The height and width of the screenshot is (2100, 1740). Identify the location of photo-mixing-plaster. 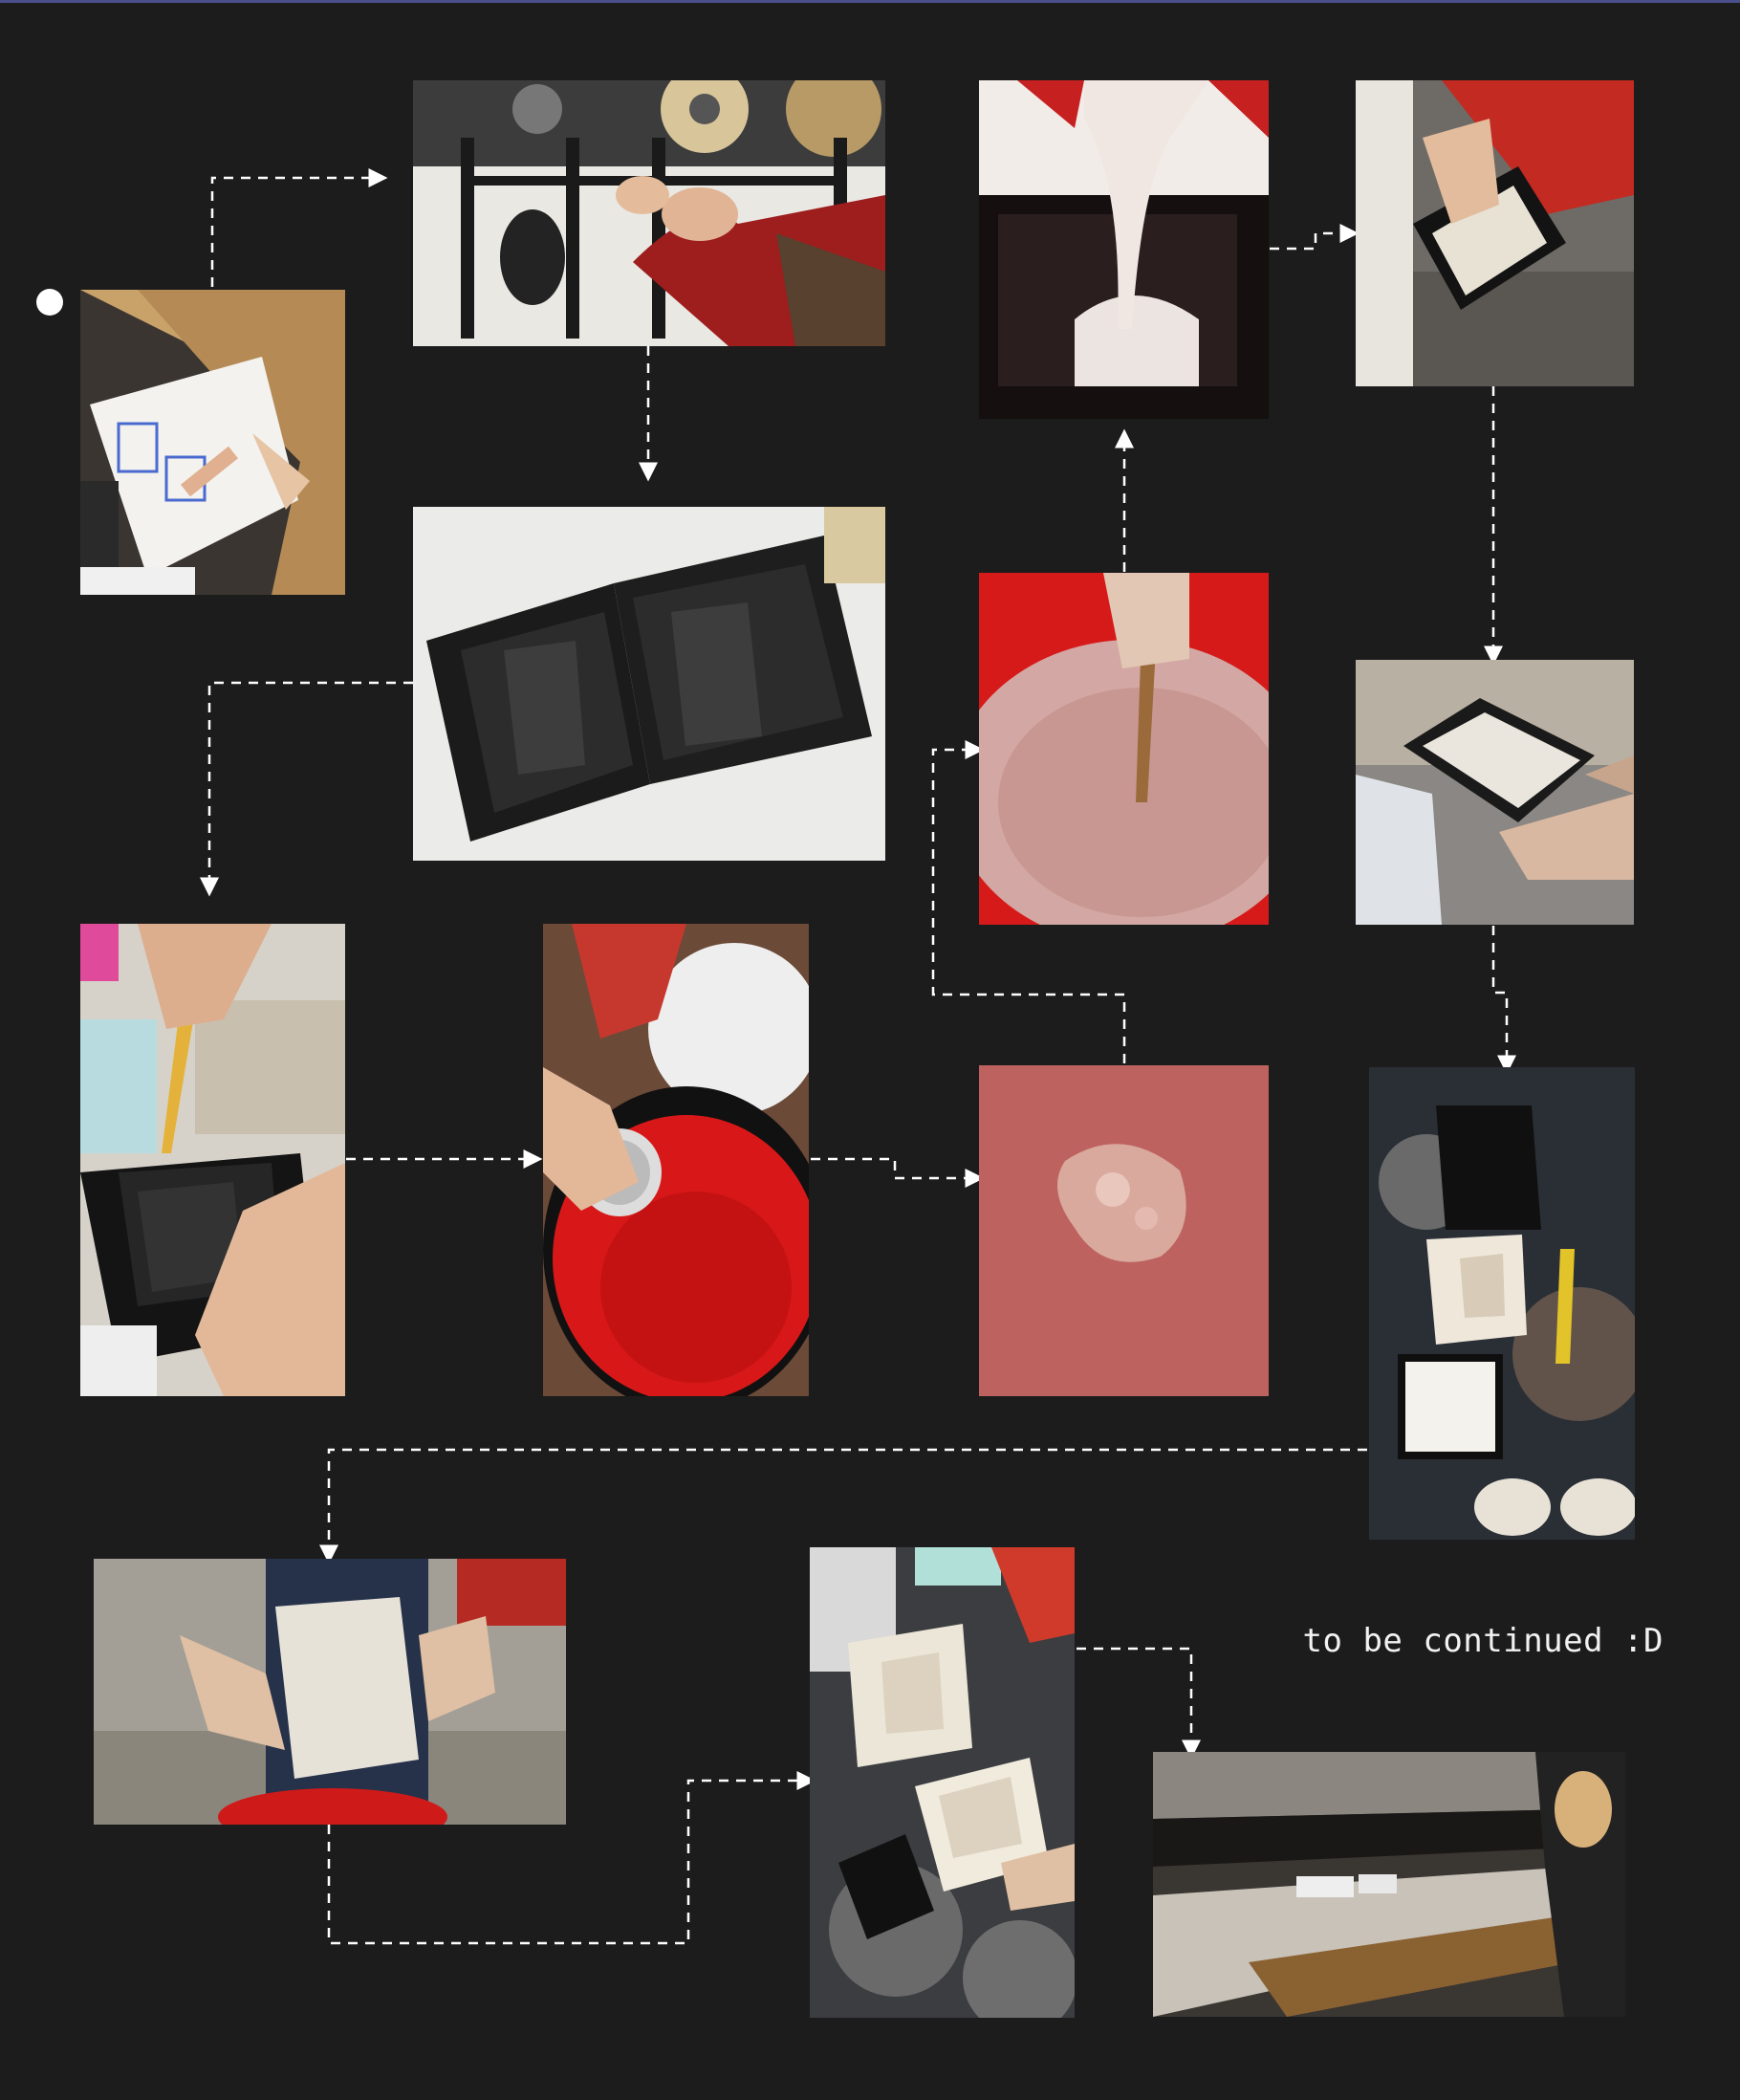
(1124, 749).